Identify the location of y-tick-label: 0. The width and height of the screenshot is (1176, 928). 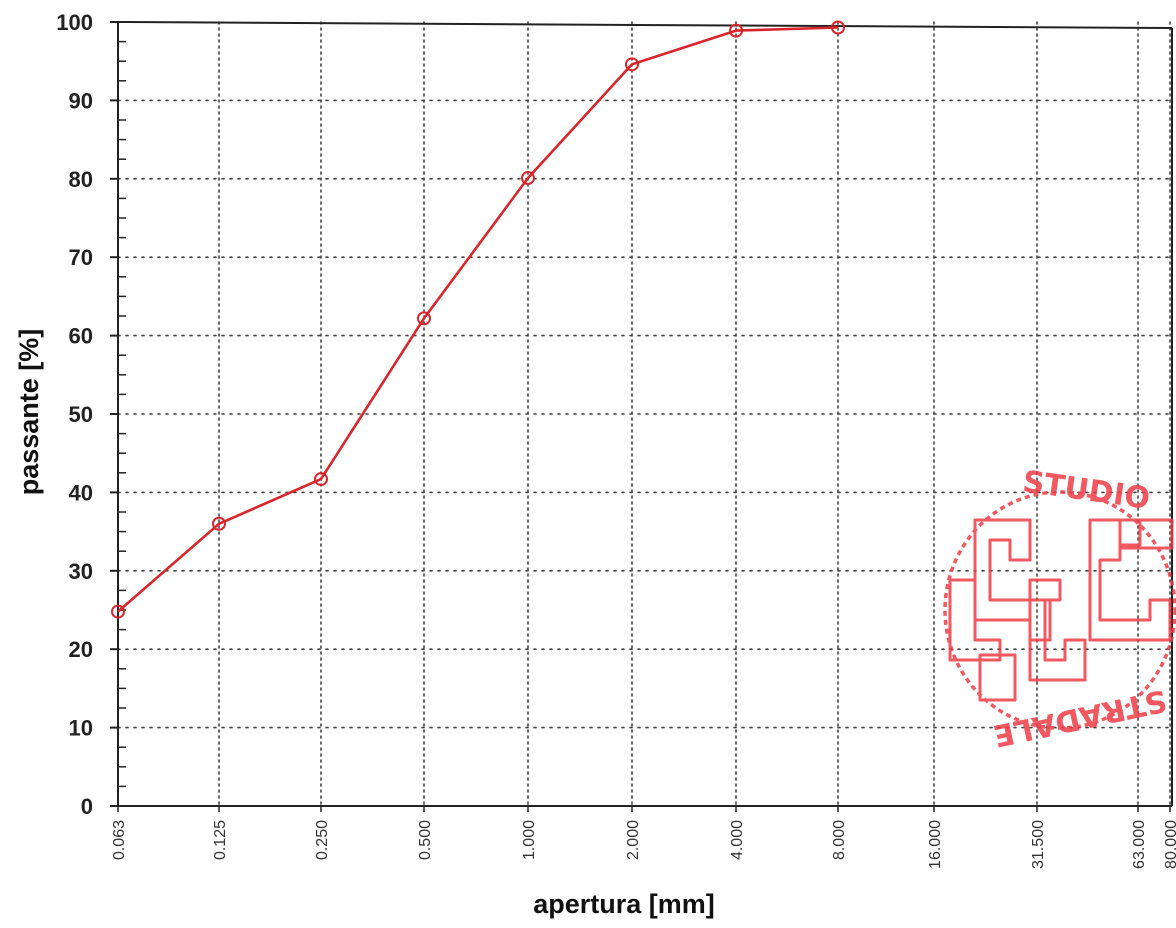
(87, 806).